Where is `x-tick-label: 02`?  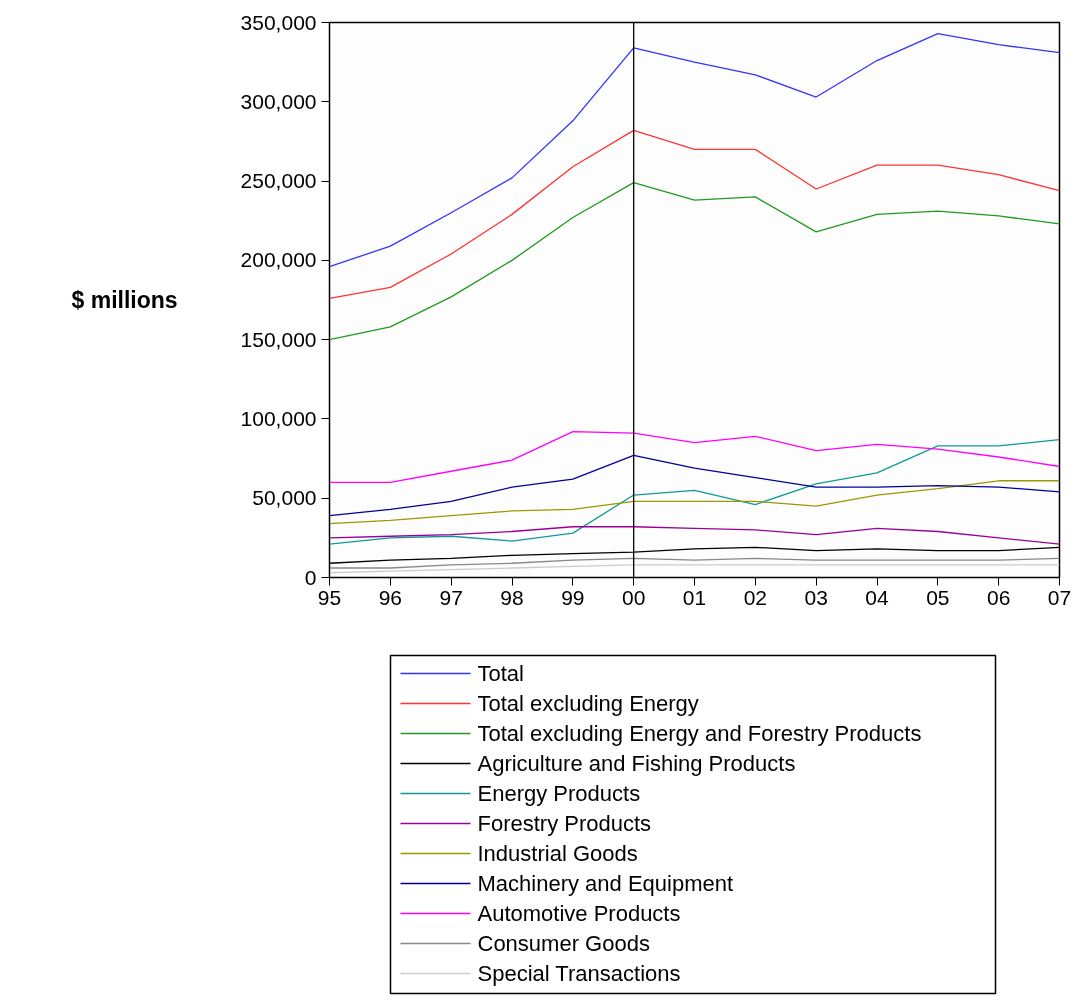 x-tick-label: 02 is located at coordinates (755, 597).